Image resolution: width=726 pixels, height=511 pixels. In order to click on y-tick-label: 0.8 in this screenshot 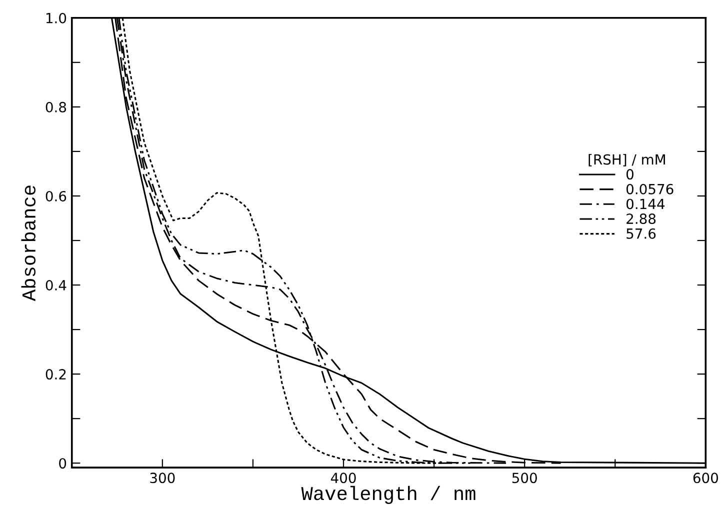, I will do `click(56, 107)`.